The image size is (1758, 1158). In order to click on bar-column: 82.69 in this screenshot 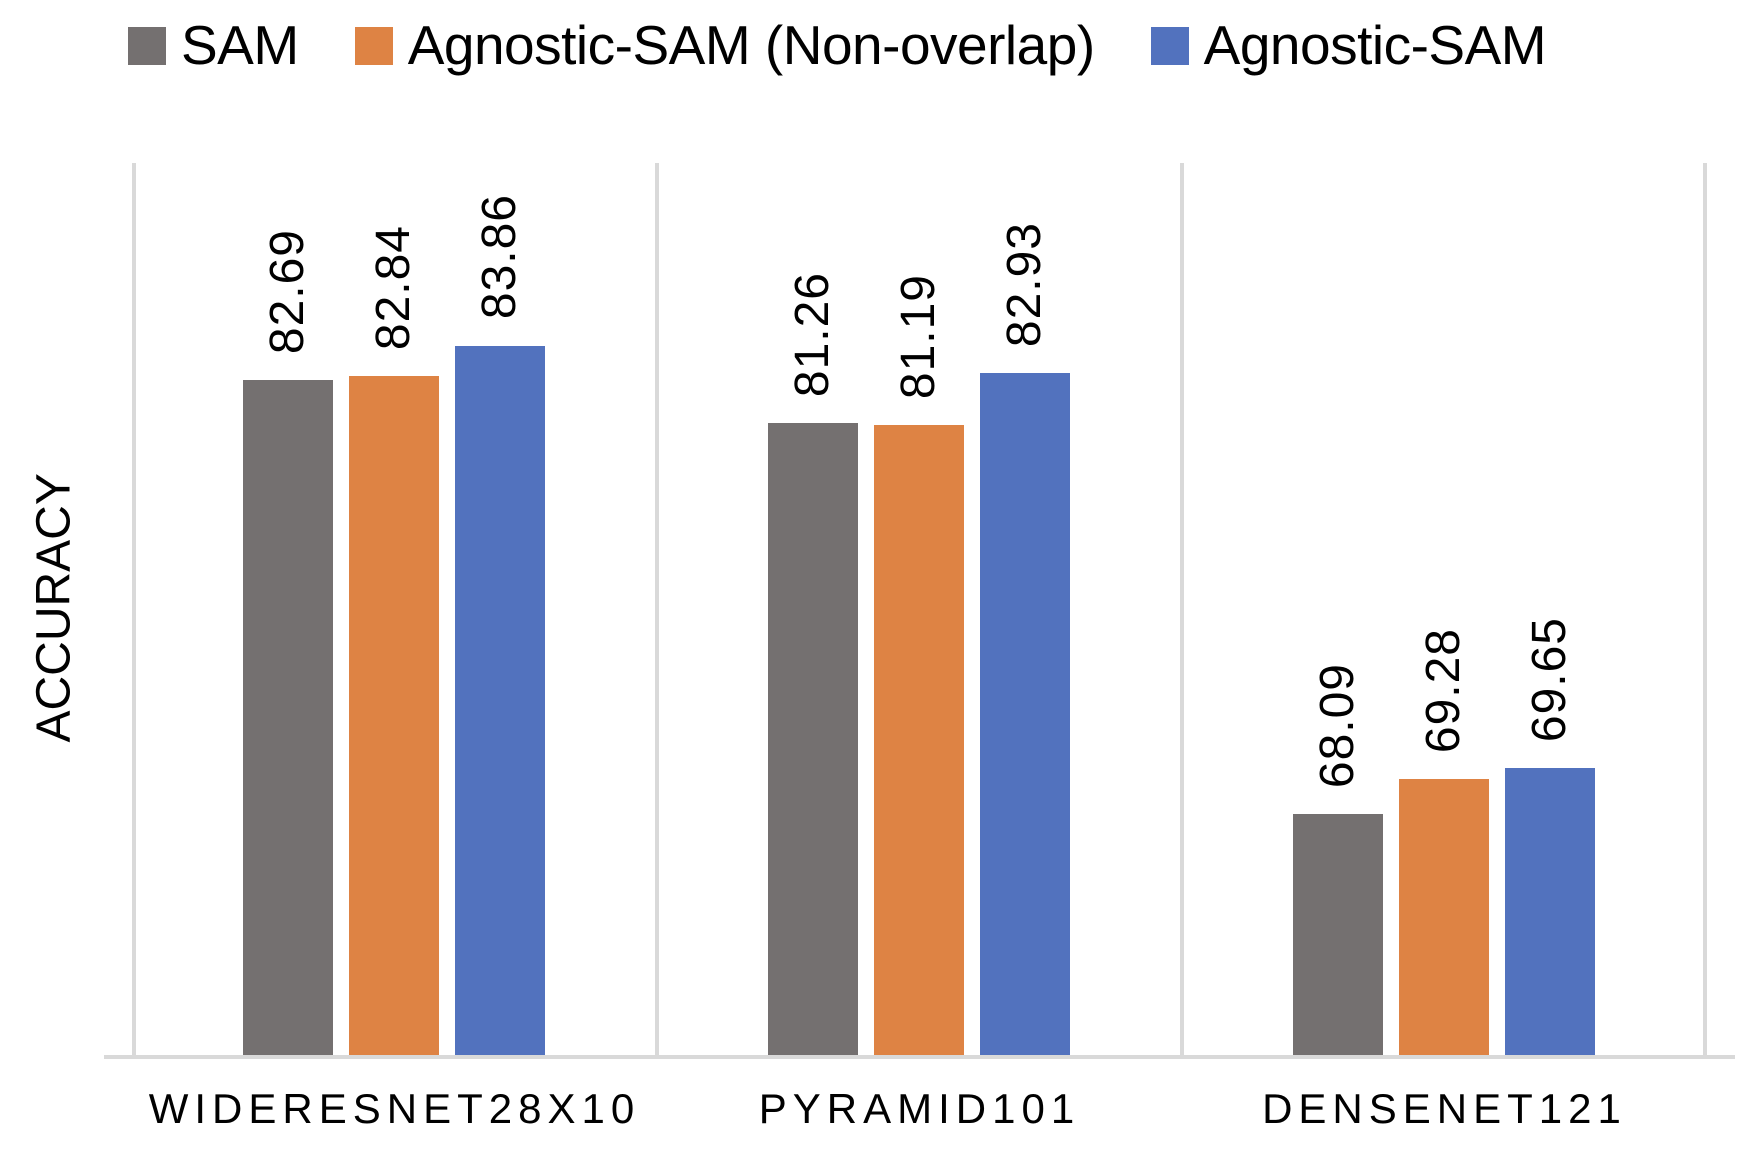, I will do `click(288, 609)`.